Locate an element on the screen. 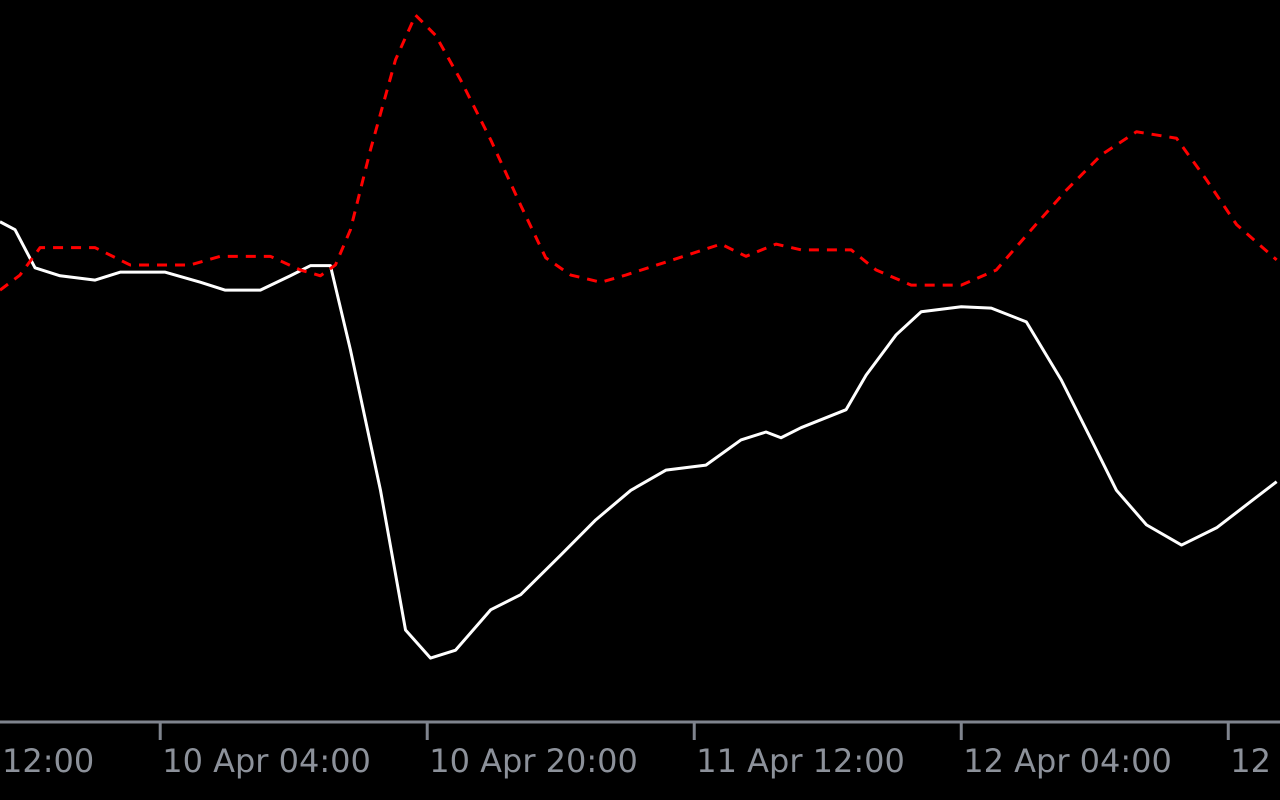  x-tick-label: 12:00 is located at coordinates (48, 761).